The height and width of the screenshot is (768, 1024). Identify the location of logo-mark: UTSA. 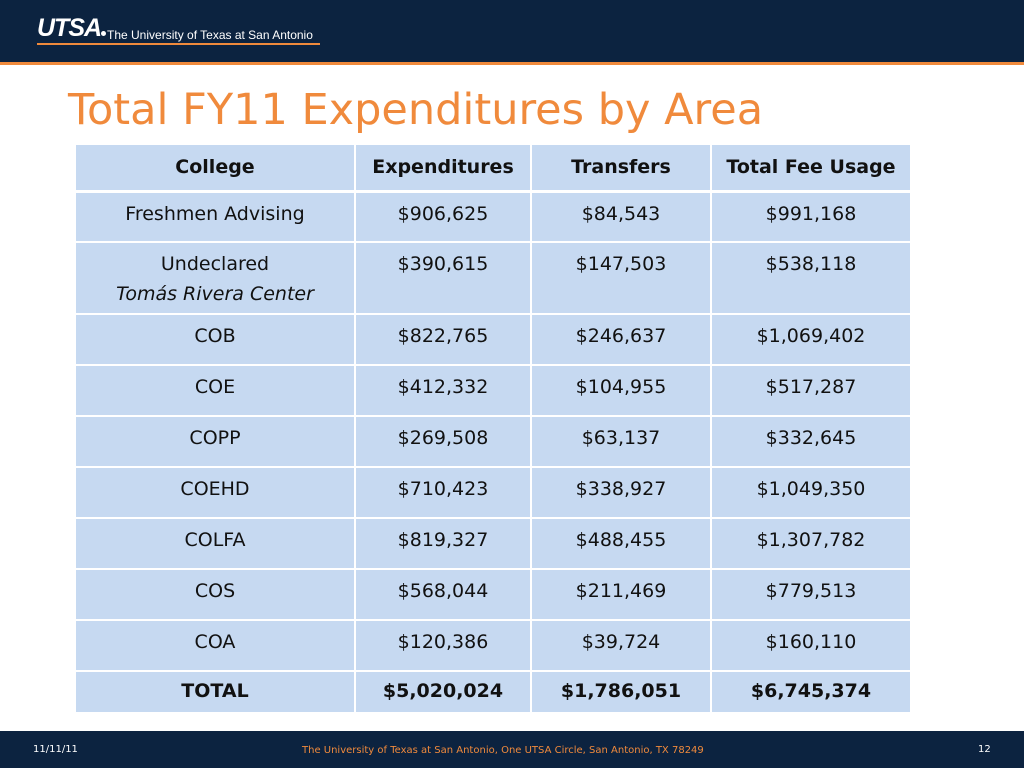
(69, 28).